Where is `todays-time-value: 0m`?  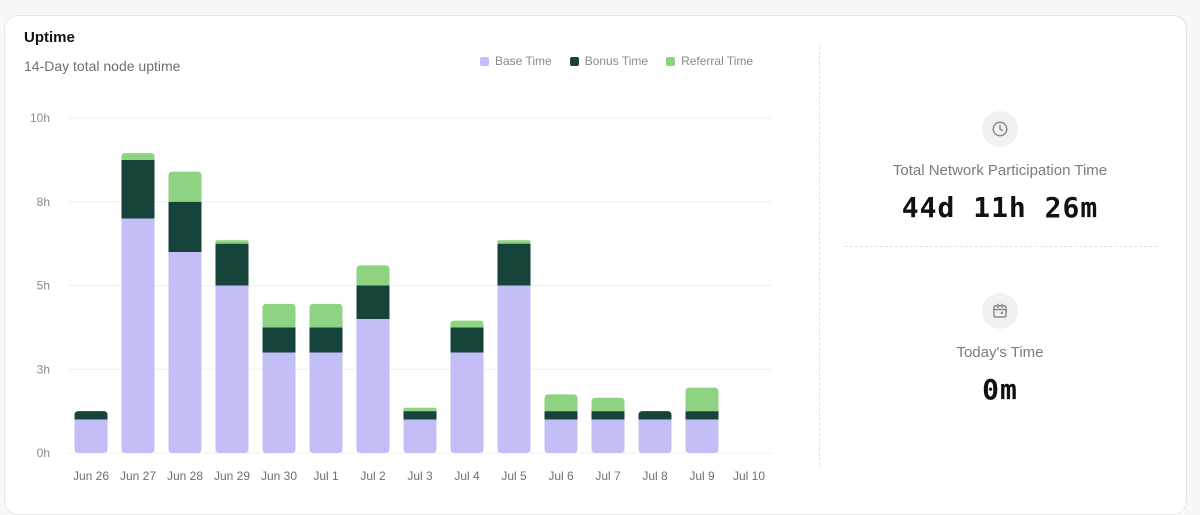
todays-time-value: 0m is located at coordinates (1000, 389).